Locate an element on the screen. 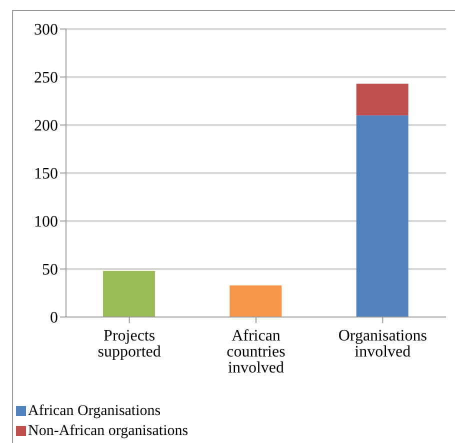 This screenshot has width=455, height=443. legend-label: African Organisations is located at coordinates (94, 411).